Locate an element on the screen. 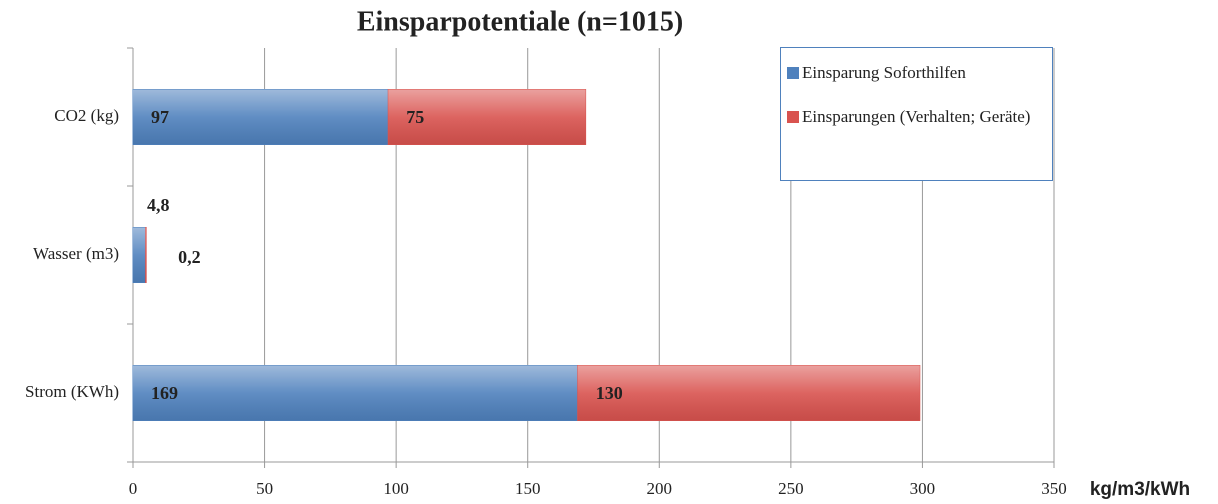 Image resolution: width=1218 pixels, height=504 pixels. legend-label: Einsparungen (Verhalten; Geräte) is located at coordinates (916, 116).